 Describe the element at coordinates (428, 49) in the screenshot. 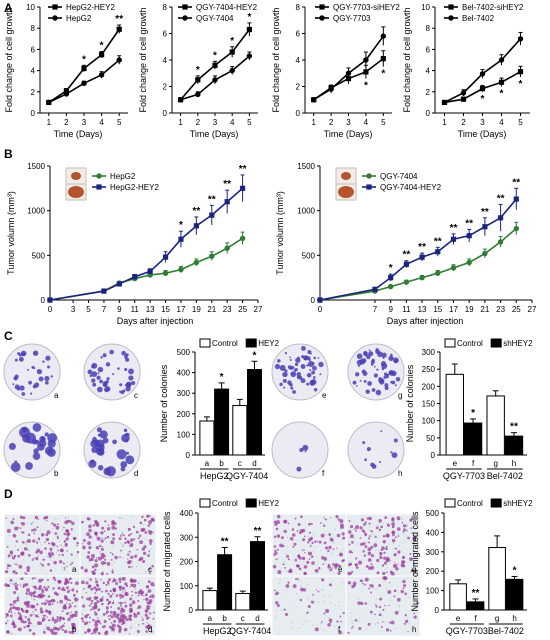

I see `A4-y-tick-label: 6` at that location.